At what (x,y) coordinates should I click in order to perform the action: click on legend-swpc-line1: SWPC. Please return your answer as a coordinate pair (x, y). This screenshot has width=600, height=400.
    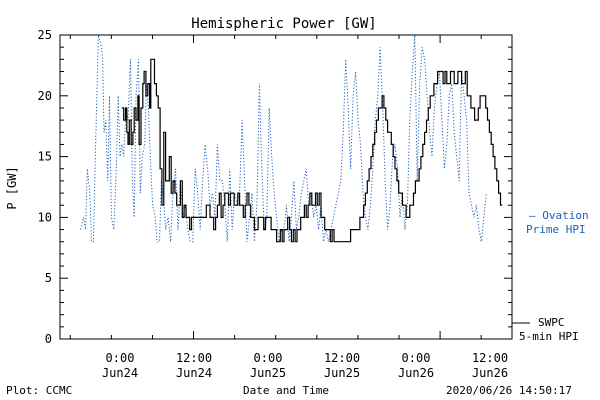
    Looking at the image, I should click on (551, 322).